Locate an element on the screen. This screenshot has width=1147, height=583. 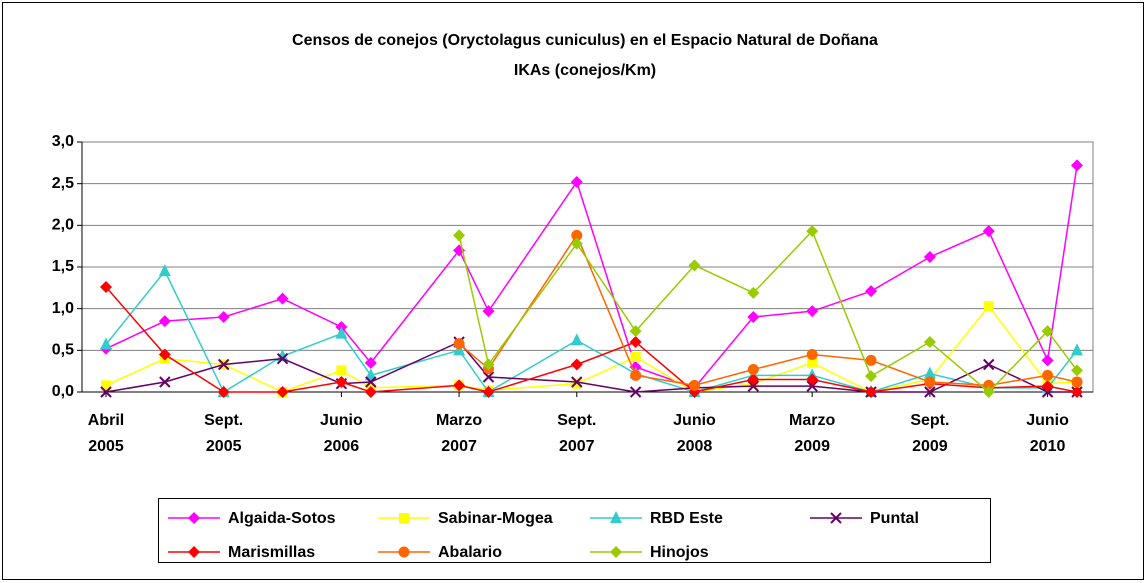
legend-label: RBD Este is located at coordinates (686, 518).